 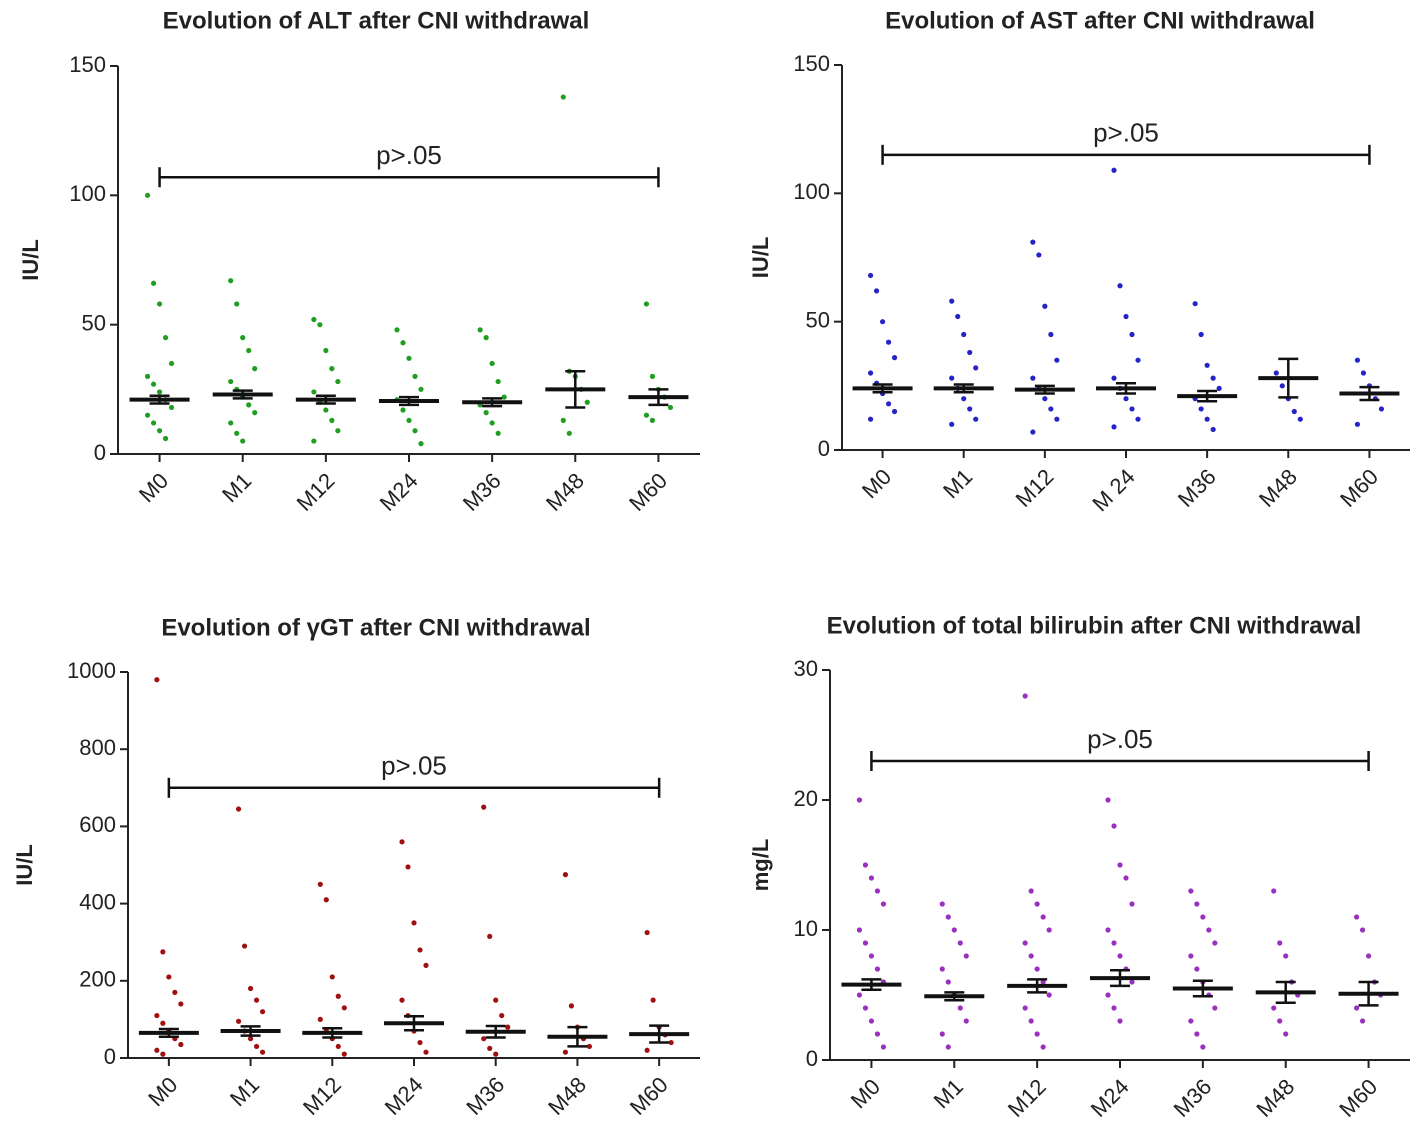 I want to click on x-tick-label: M1, so click(x=948, y=1093).